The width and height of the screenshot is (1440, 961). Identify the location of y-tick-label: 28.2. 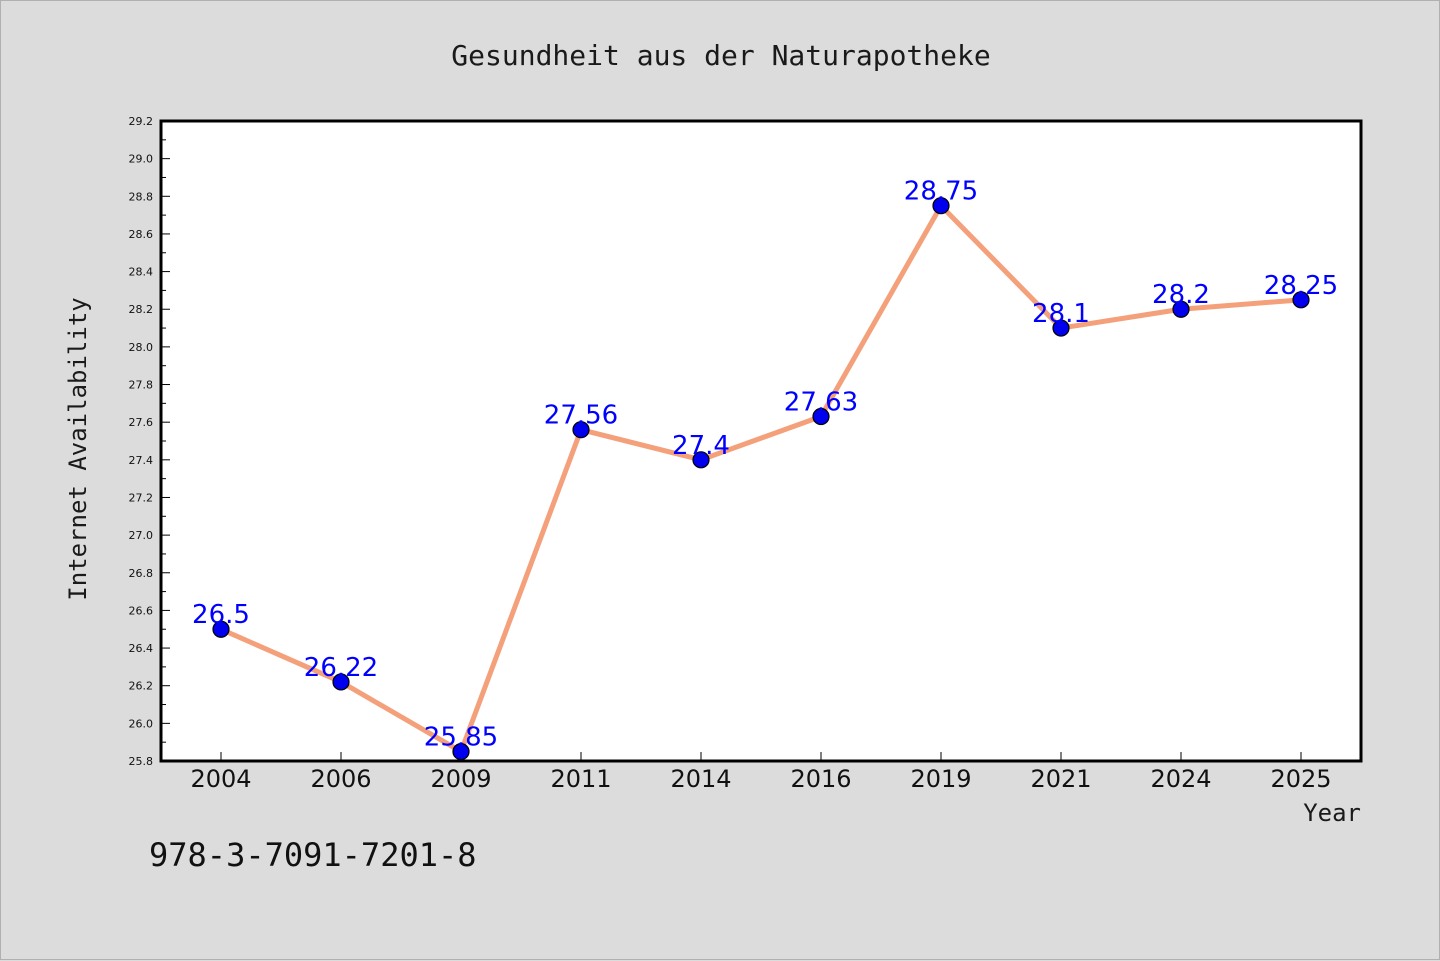
(141, 309).